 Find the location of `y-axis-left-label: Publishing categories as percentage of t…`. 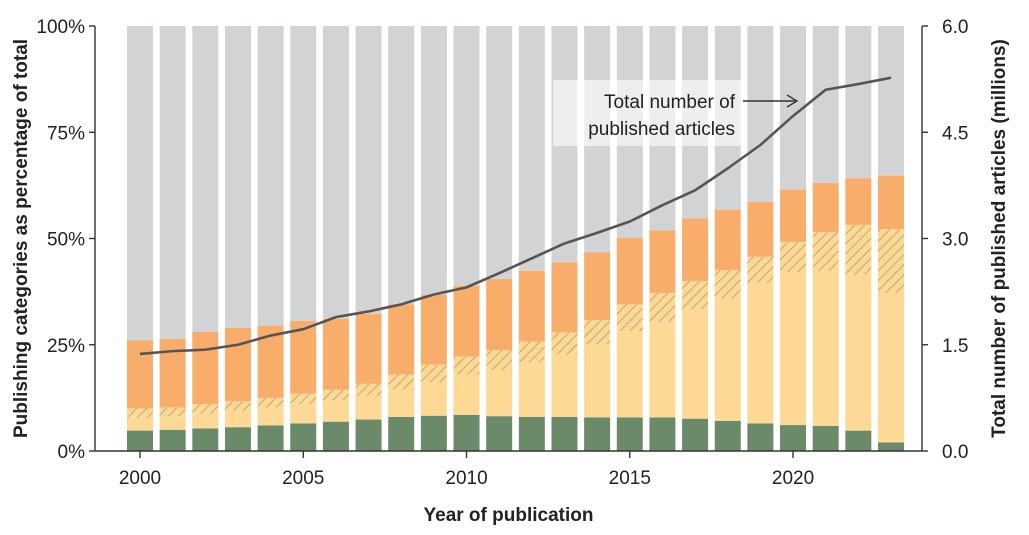

y-axis-left-label: Publishing categories as percentage of t… is located at coordinates (21, 238).